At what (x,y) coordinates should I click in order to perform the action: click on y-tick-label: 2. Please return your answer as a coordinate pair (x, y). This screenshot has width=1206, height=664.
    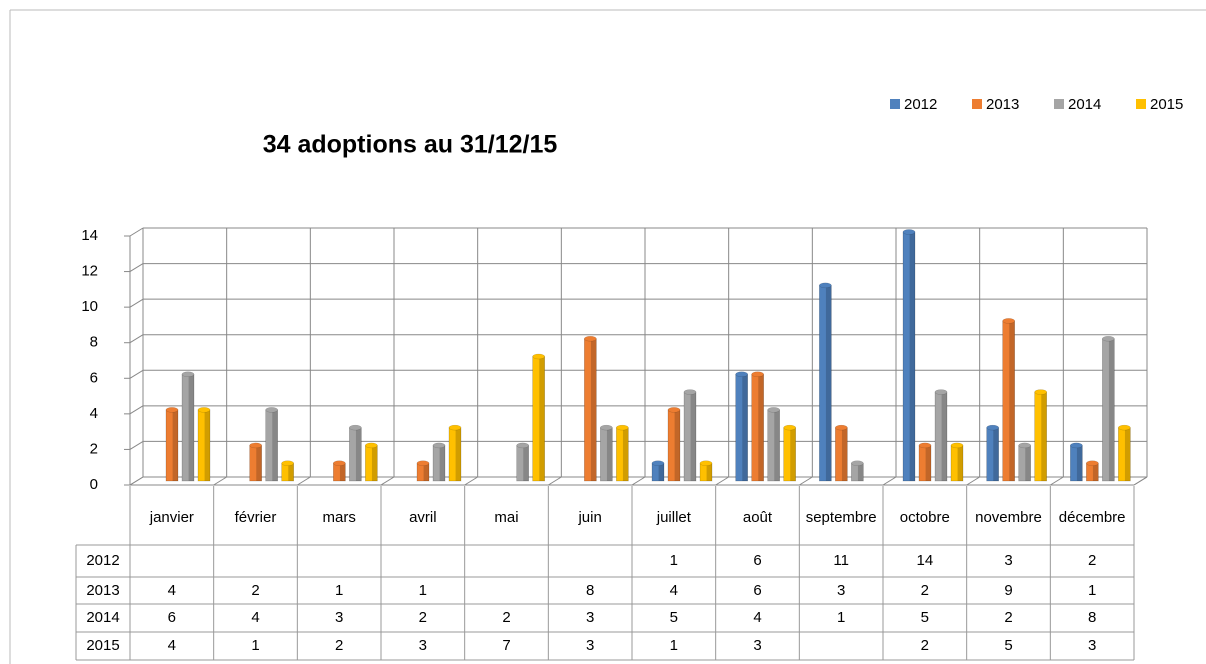
    Looking at the image, I should click on (94, 448).